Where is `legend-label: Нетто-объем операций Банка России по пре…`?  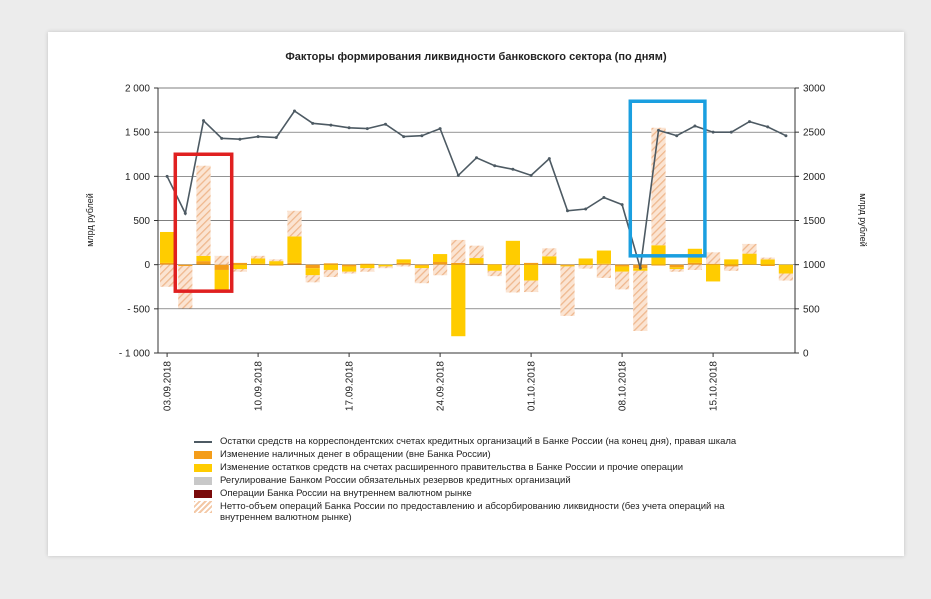 legend-label: Нетто-объем операций Банка России по пре… is located at coordinates (472, 512).